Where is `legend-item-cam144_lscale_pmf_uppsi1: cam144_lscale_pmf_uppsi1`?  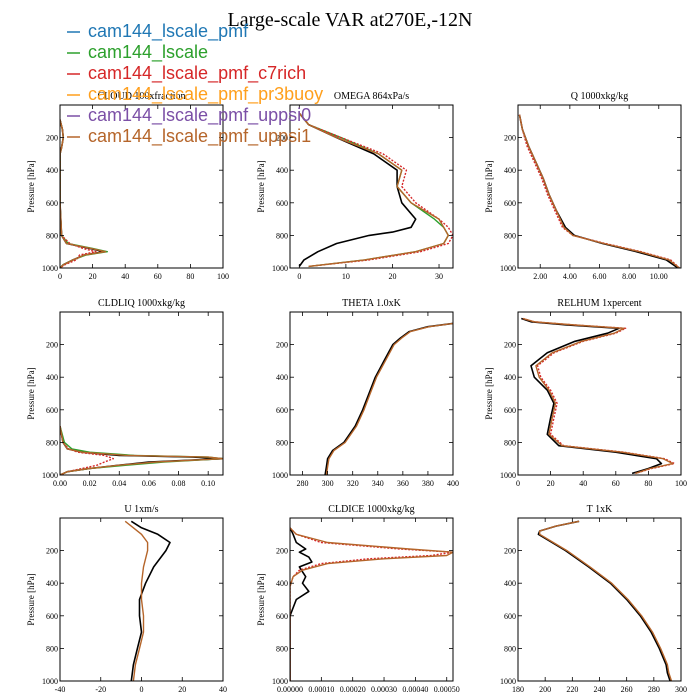
legend-item-cam144_lscale_pmf_uppsi1: cam144_lscale_pmf_uppsi1 is located at coordinates (189, 136).